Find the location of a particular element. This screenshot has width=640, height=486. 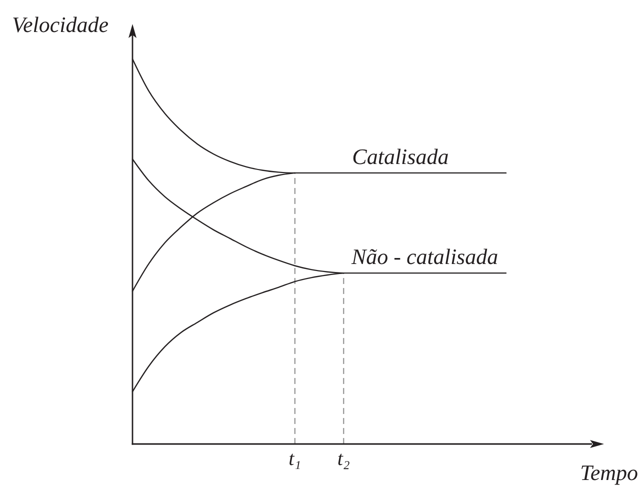

x-tick-label: t₁ is located at coordinates (295, 459).